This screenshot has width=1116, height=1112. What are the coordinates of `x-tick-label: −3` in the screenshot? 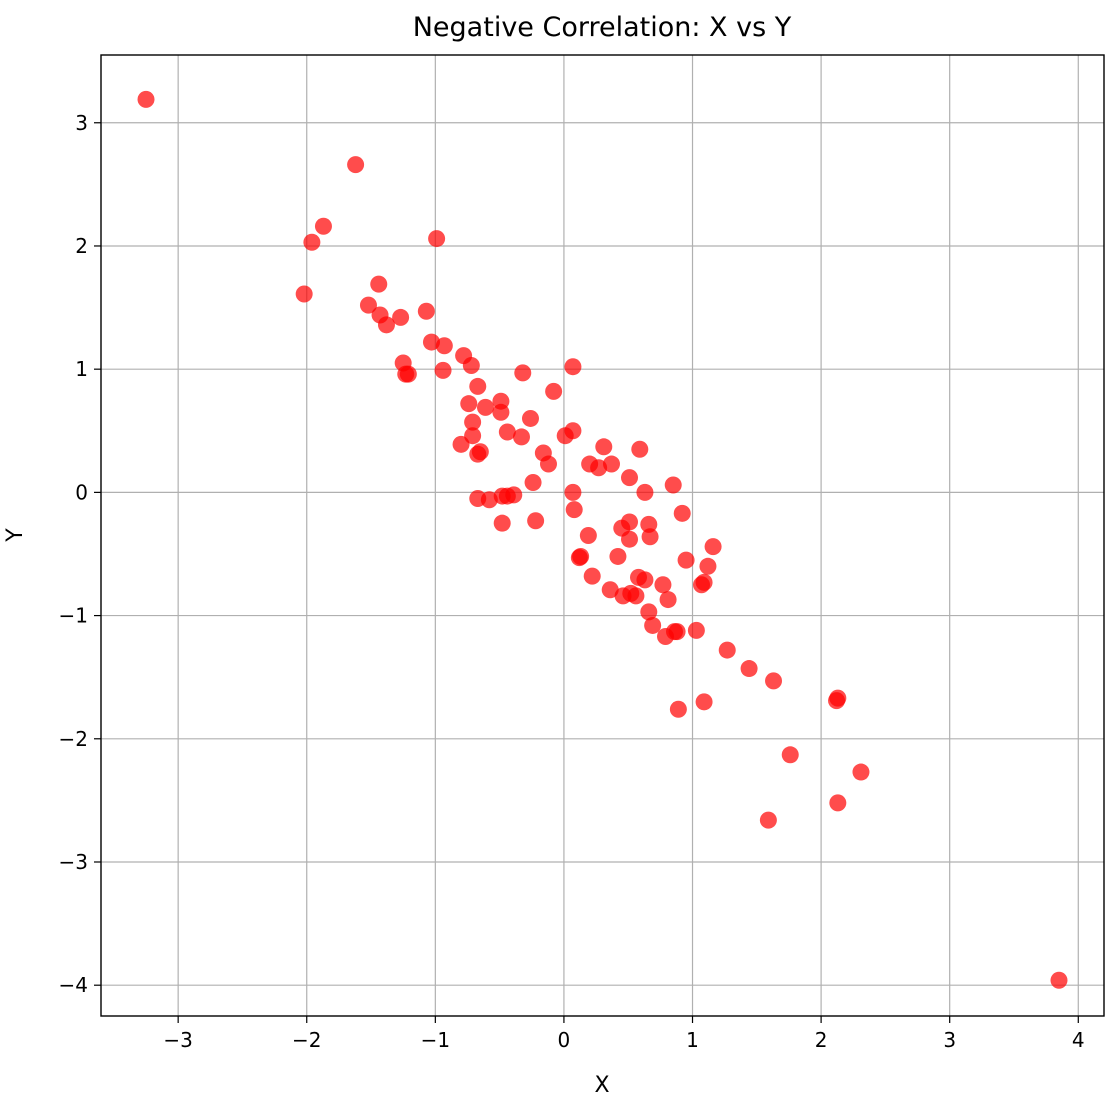 It's located at (177, 1040).